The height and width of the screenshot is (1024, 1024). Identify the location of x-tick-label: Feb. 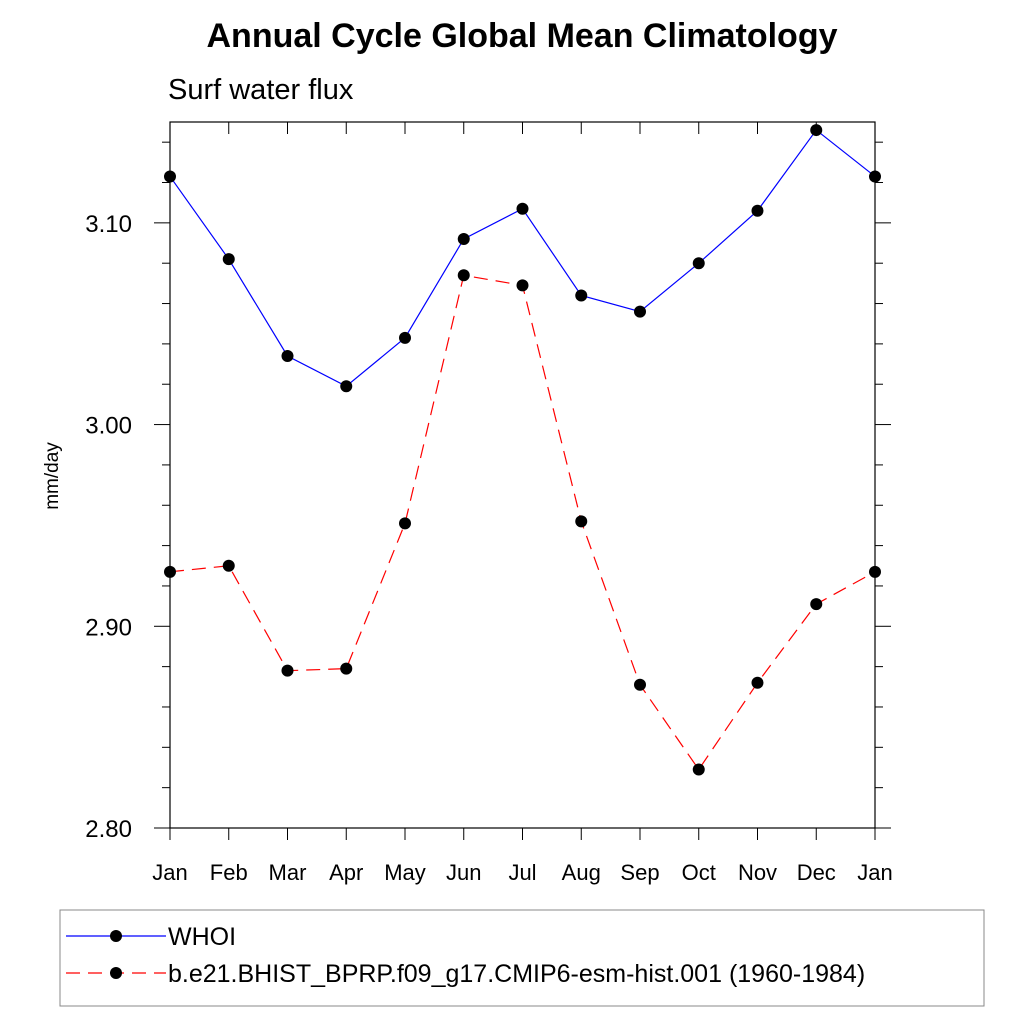
(229, 872).